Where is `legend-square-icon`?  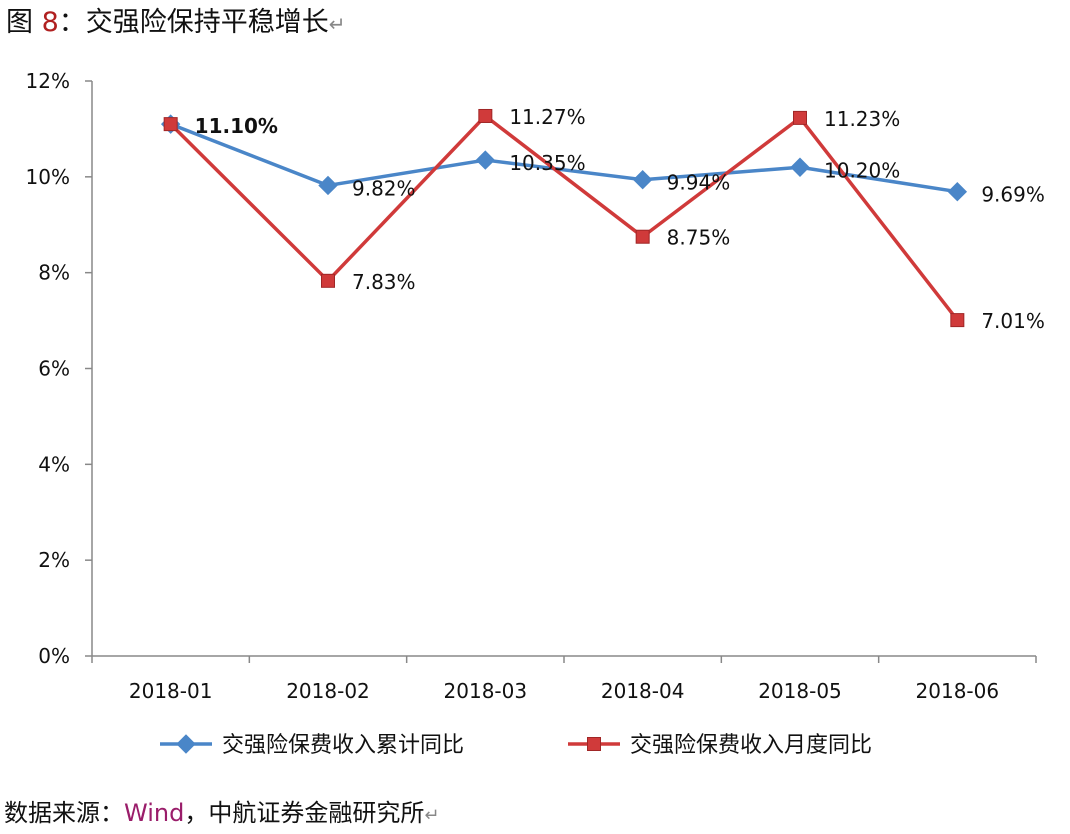 legend-square-icon is located at coordinates (594, 744).